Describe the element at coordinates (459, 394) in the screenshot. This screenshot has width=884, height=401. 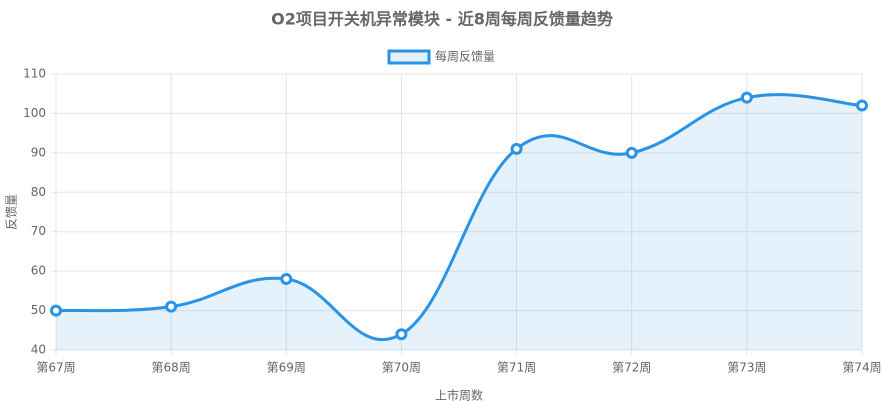
I see `x-axis-label: 上市周数` at that location.